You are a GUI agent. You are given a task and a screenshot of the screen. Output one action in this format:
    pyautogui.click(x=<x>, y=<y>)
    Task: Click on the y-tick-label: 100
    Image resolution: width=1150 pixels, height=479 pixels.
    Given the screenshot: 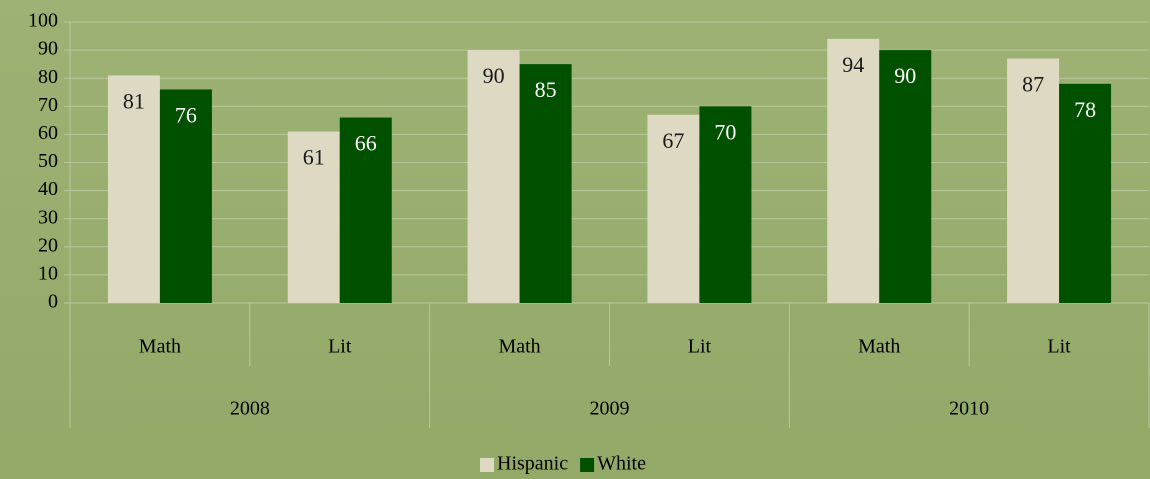 What is the action you would take?
    pyautogui.click(x=43, y=21)
    